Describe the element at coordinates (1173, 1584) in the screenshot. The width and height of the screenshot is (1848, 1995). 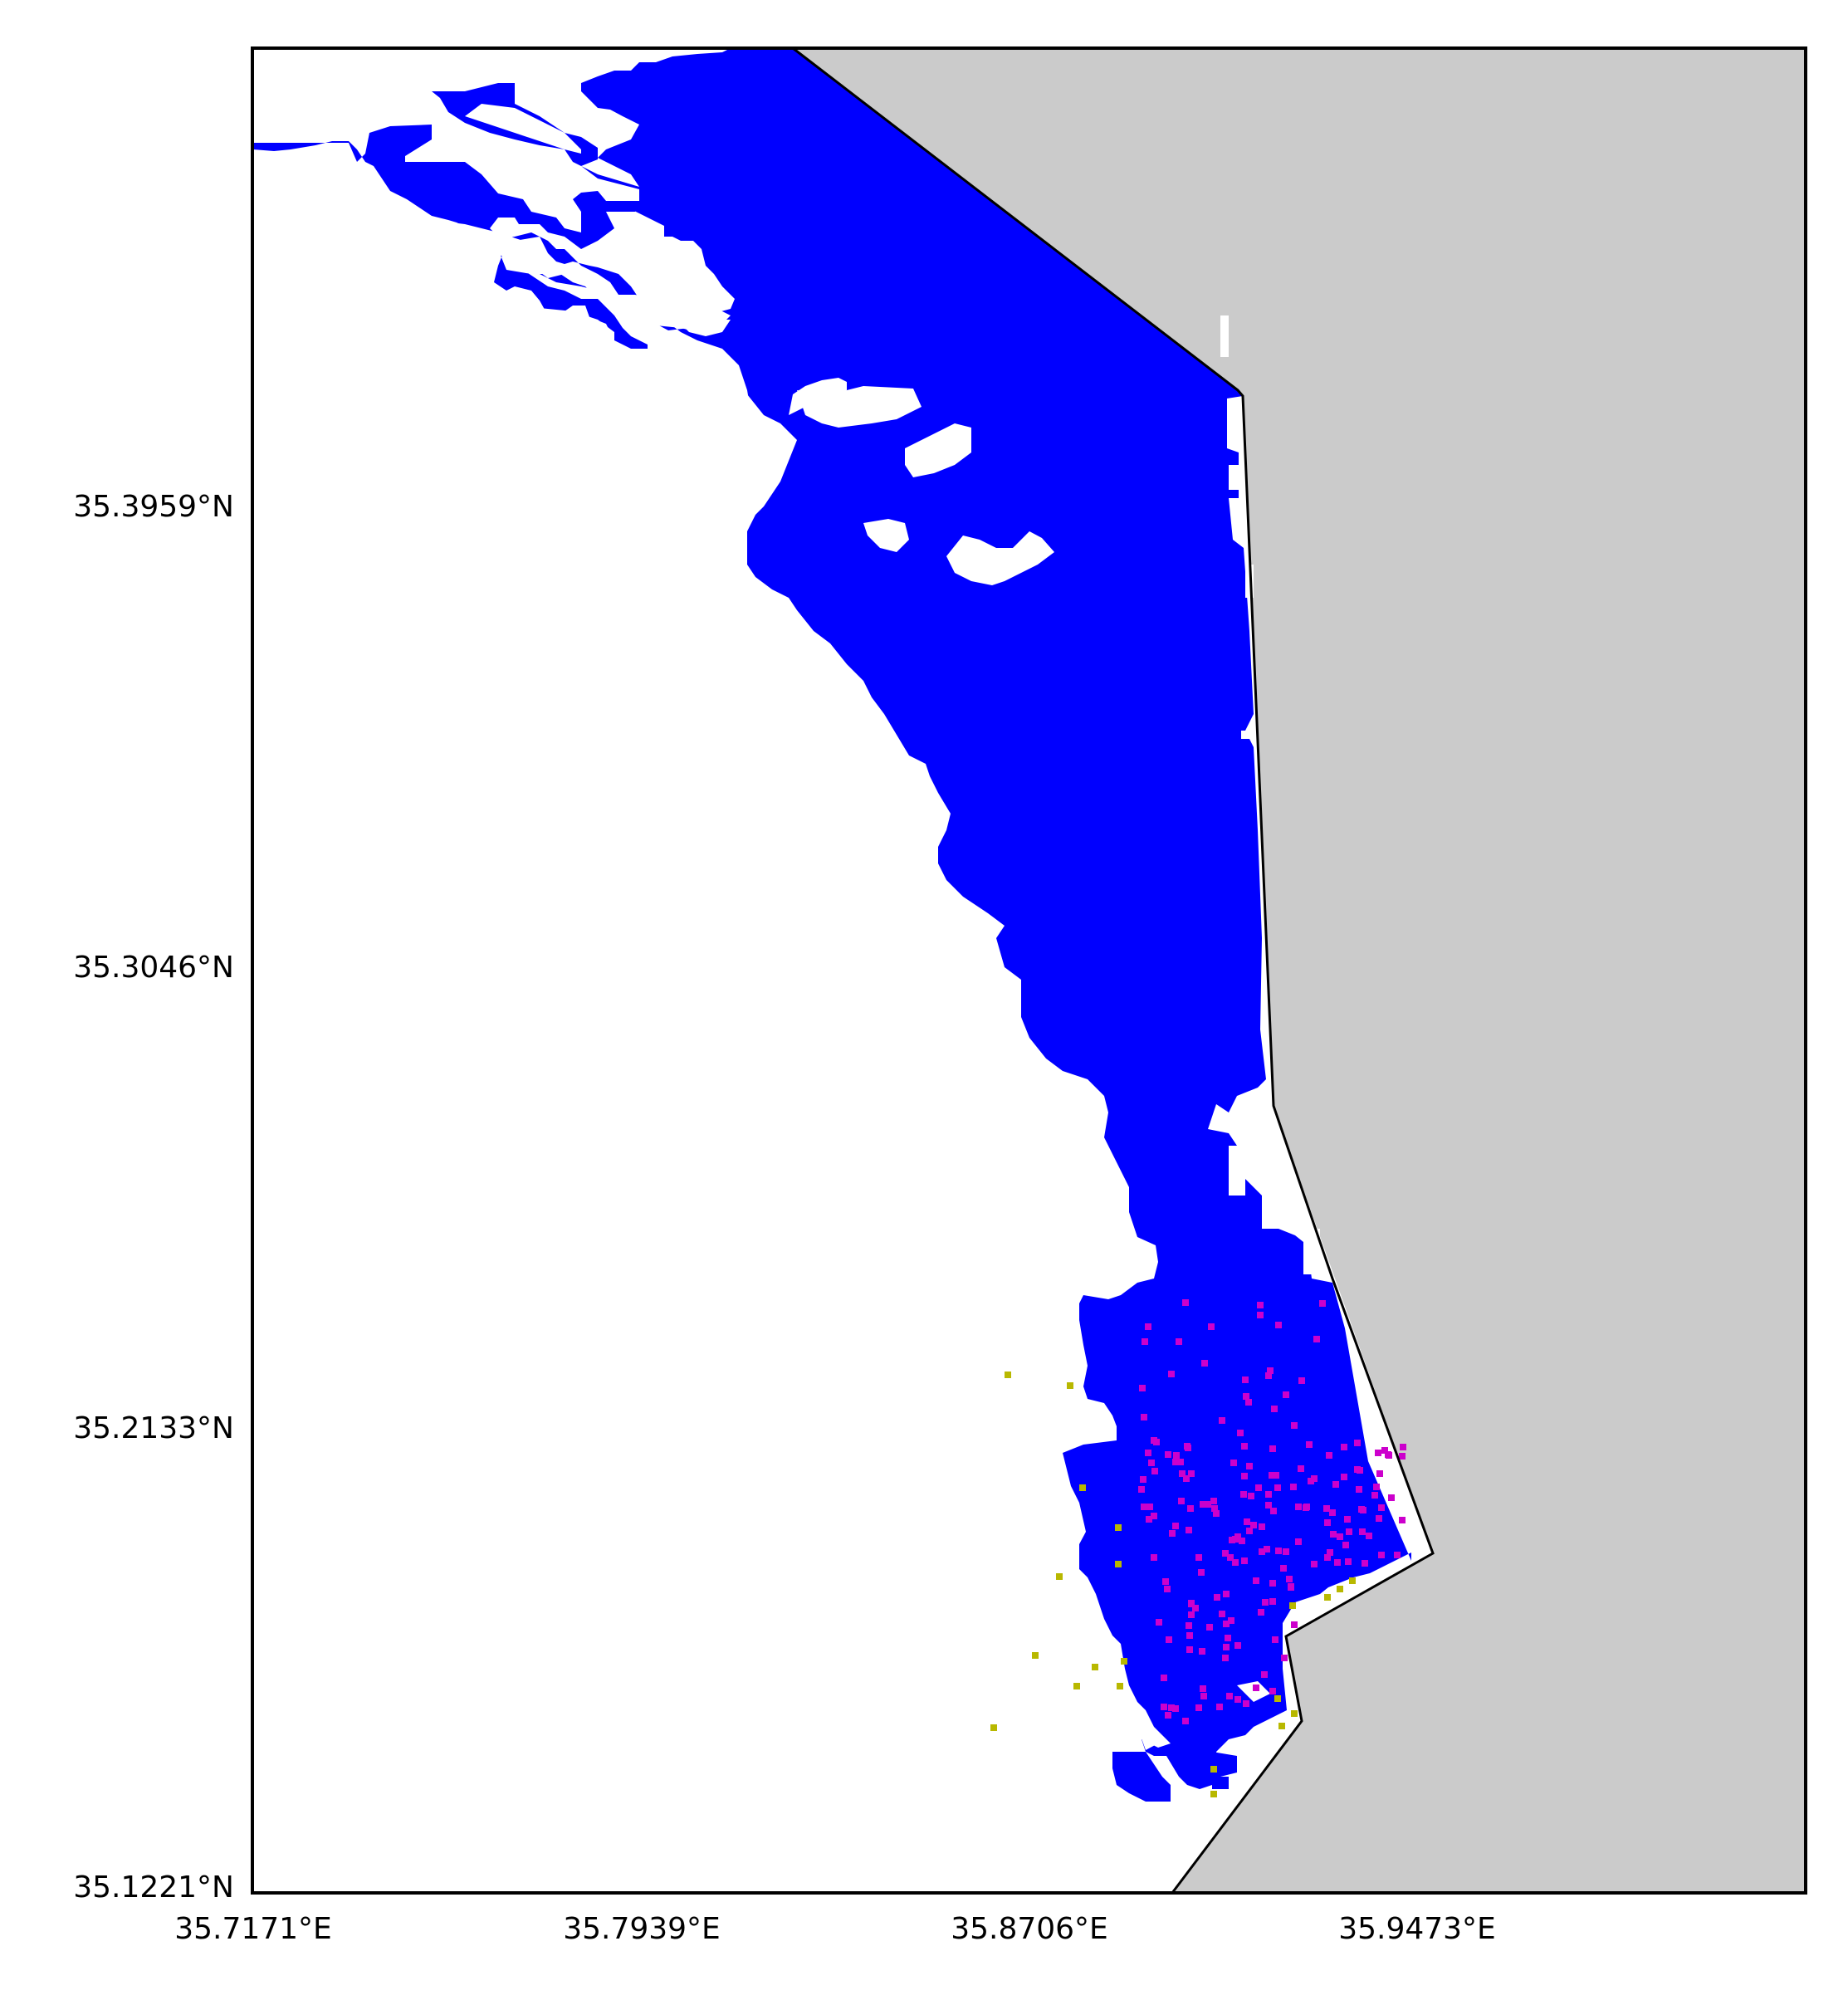
I see `yellow-points` at that location.